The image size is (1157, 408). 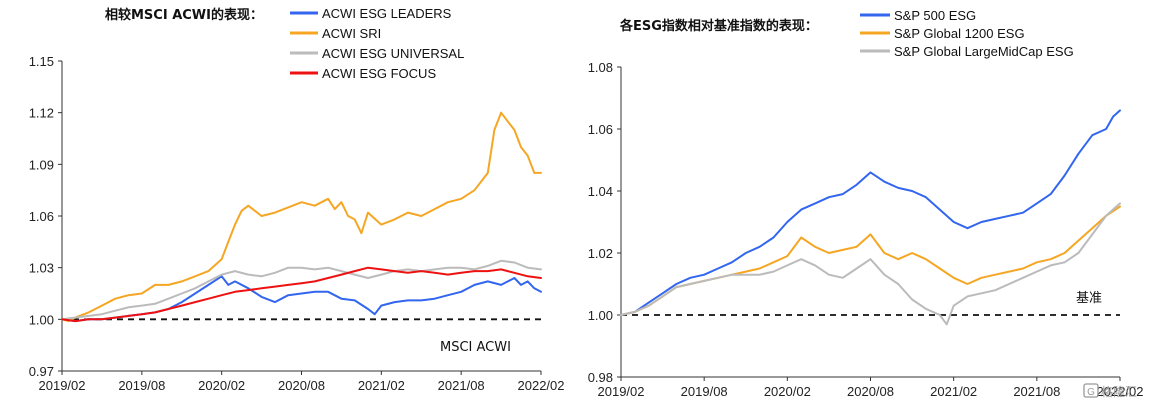 I want to click on y-tick-label: 1.12, so click(x=41, y=113).